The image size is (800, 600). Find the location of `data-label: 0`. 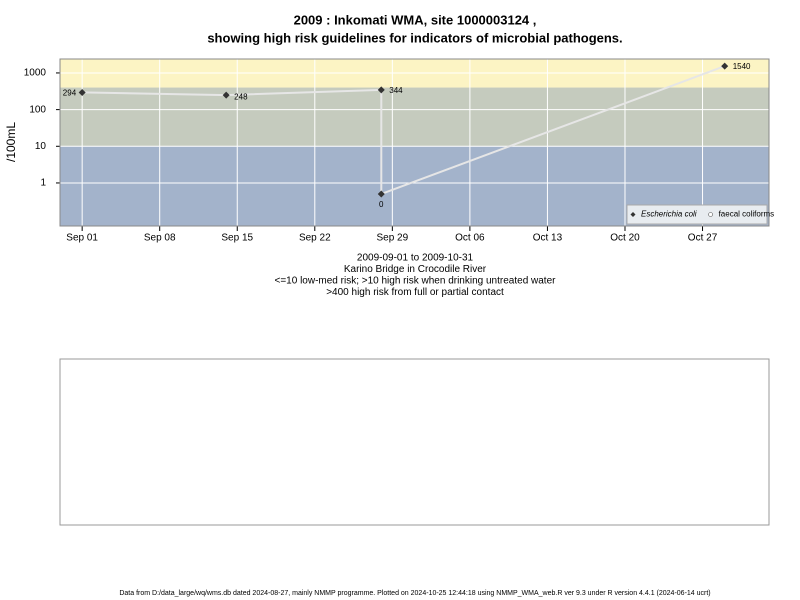

data-label: 0 is located at coordinates (381, 204).